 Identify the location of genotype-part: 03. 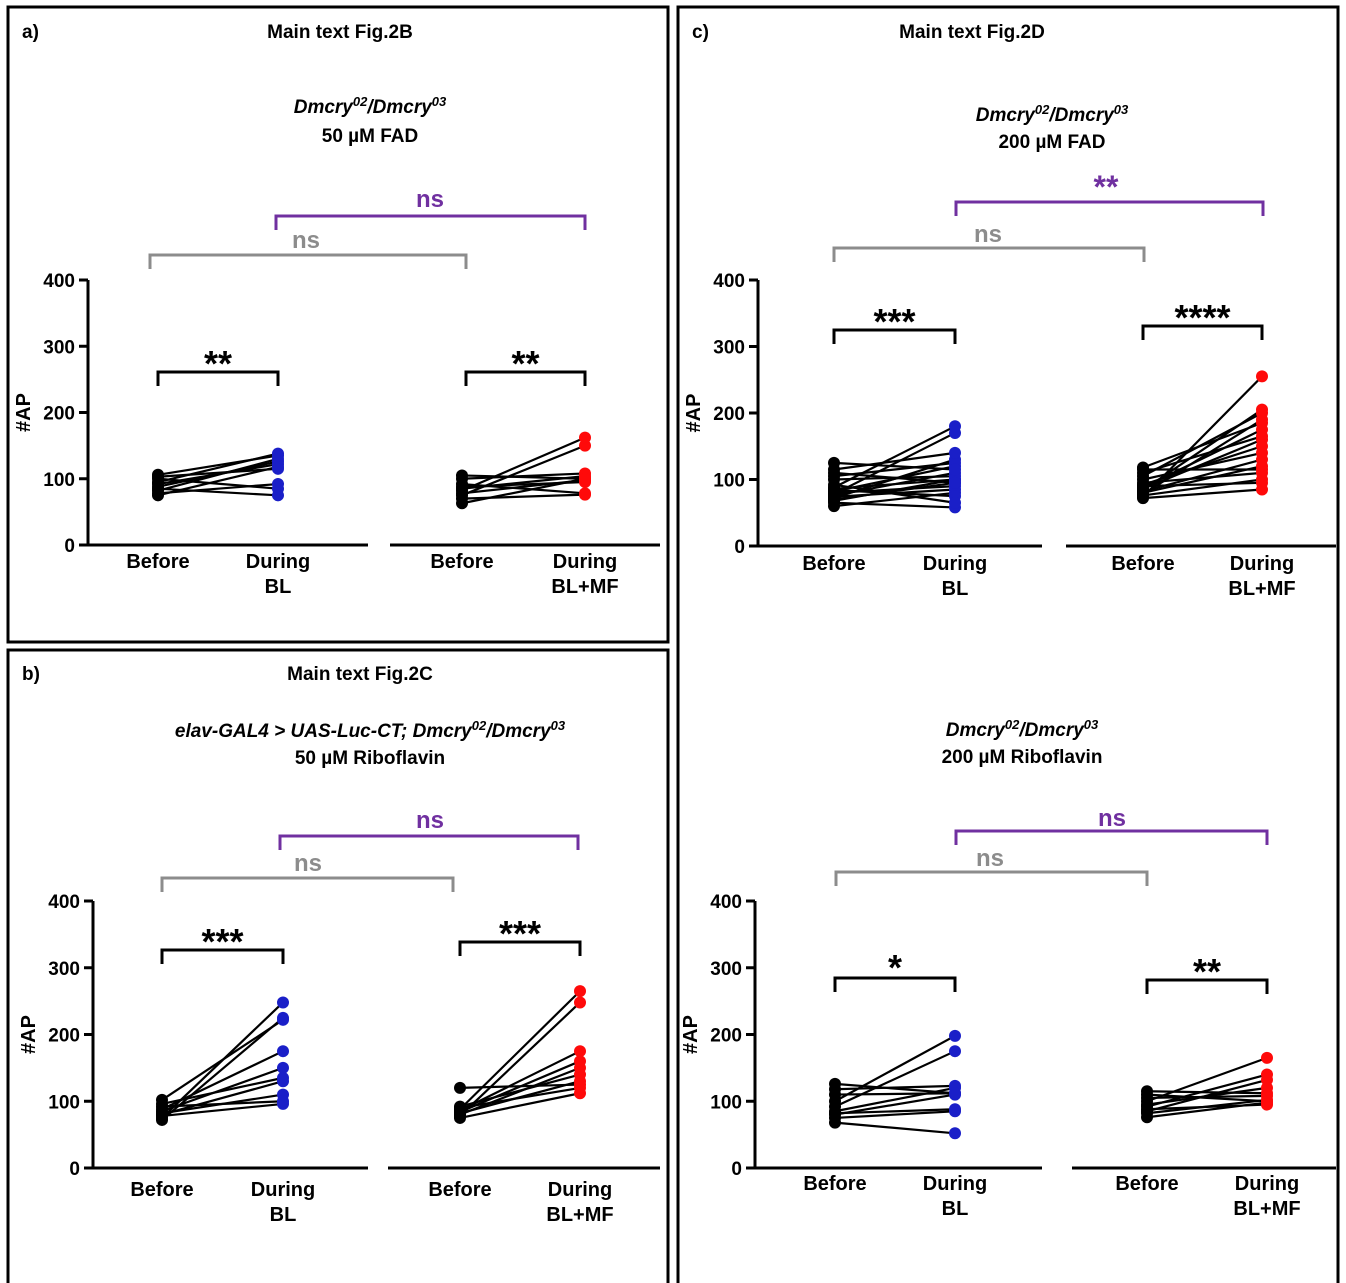
(1121, 109).